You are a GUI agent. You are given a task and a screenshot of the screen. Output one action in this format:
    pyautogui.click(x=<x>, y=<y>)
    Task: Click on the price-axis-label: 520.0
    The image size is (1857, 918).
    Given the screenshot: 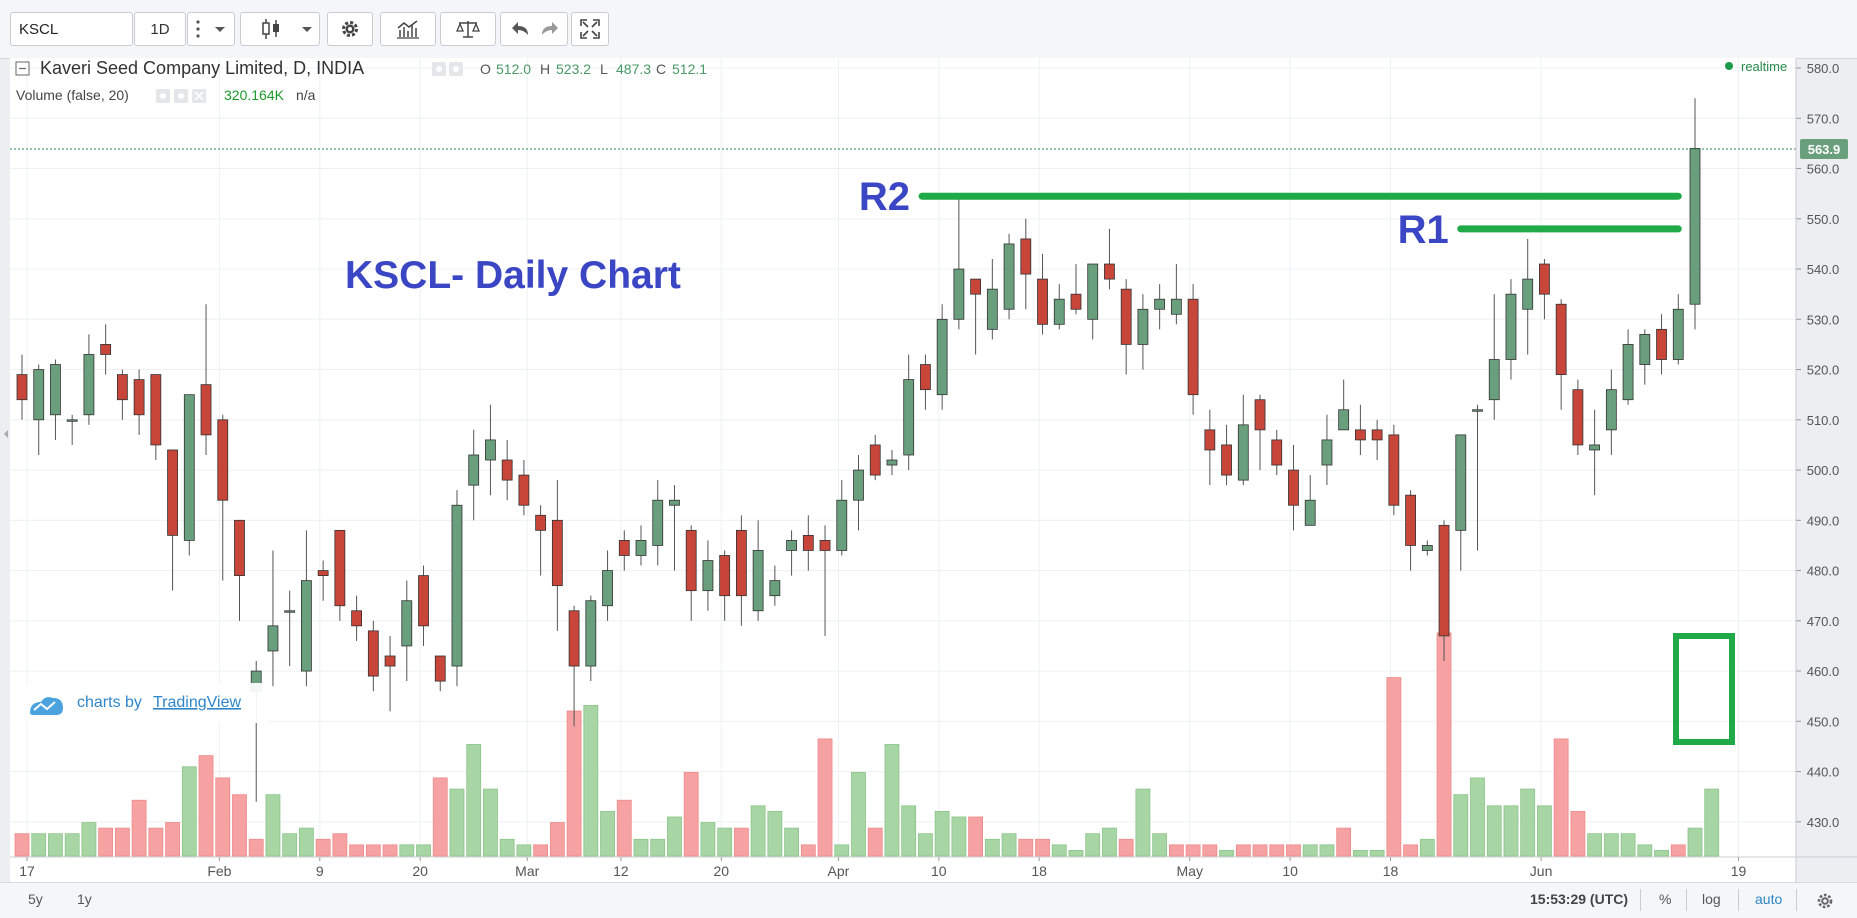 What is the action you would take?
    pyautogui.click(x=1823, y=370)
    